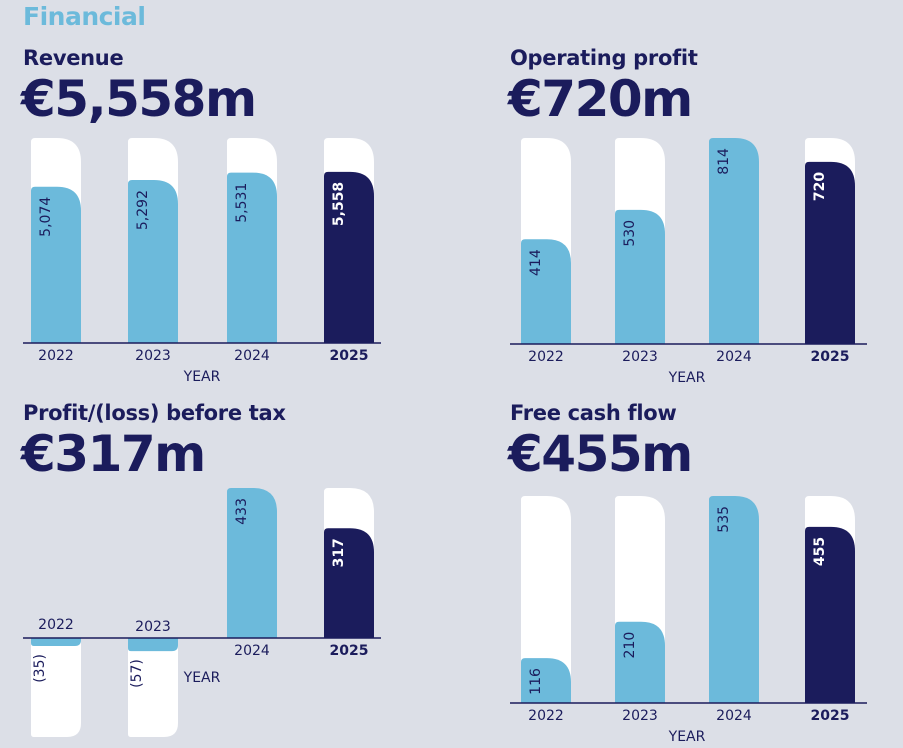  What do you see at coordinates (84, 16) in the screenshot?
I see `section-title: Financial` at bounding box center [84, 16].